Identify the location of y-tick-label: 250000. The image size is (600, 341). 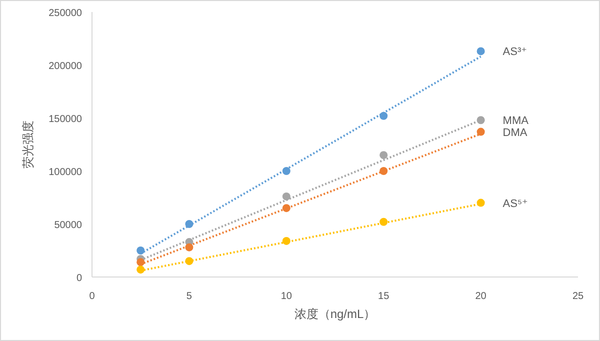
(65, 13).